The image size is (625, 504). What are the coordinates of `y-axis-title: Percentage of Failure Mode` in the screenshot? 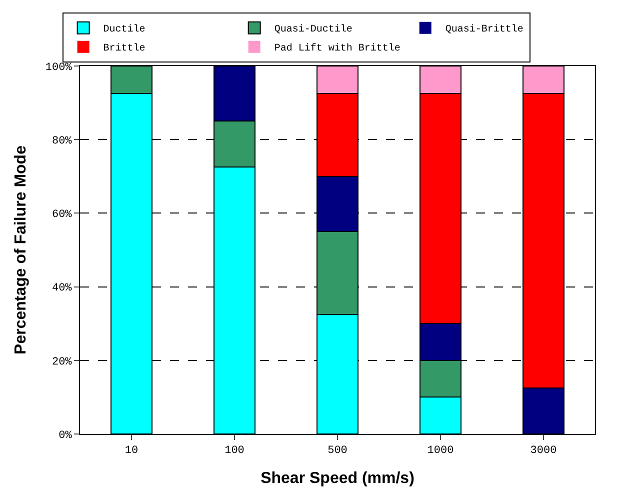 It's located at (21, 249).